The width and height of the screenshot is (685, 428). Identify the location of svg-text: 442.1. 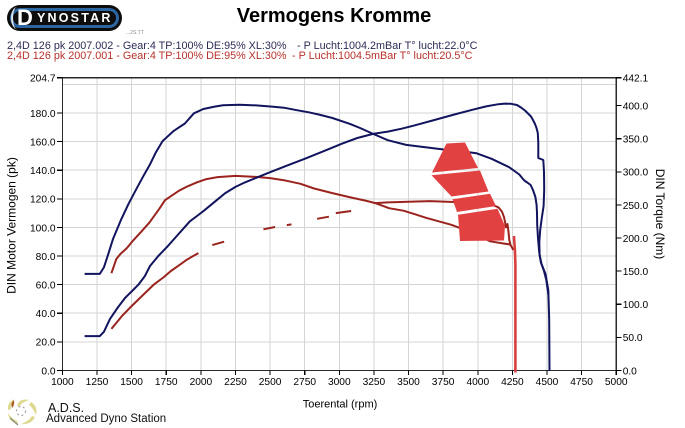
(636, 79).